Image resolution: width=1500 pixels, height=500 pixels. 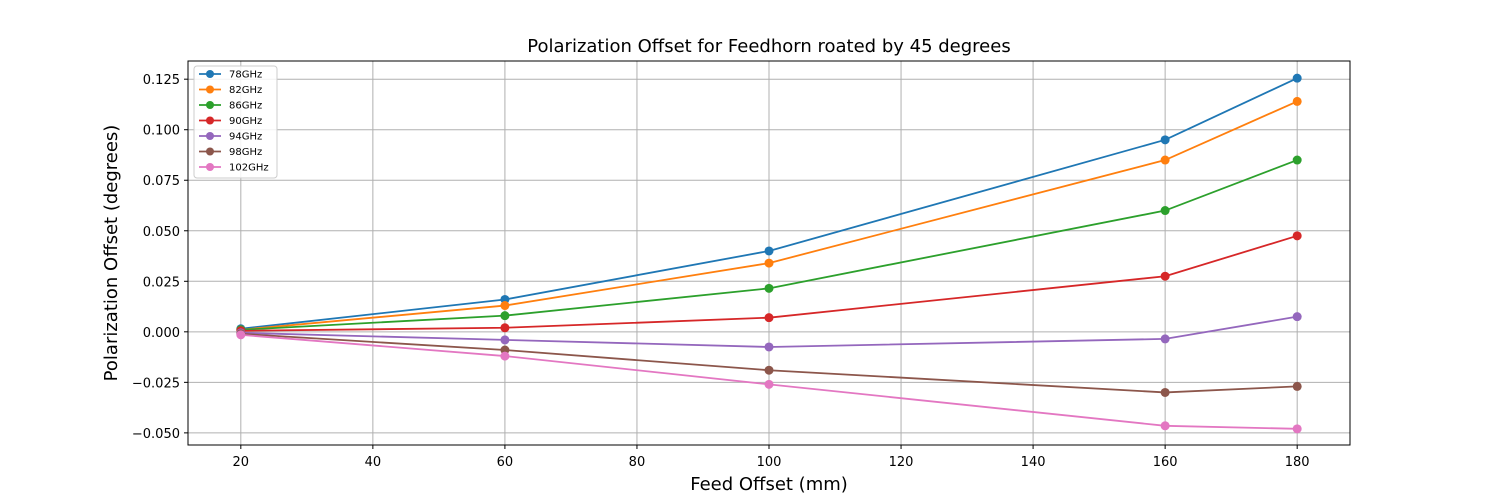 I want to click on x-tick-label: 180, so click(x=1297, y=462).